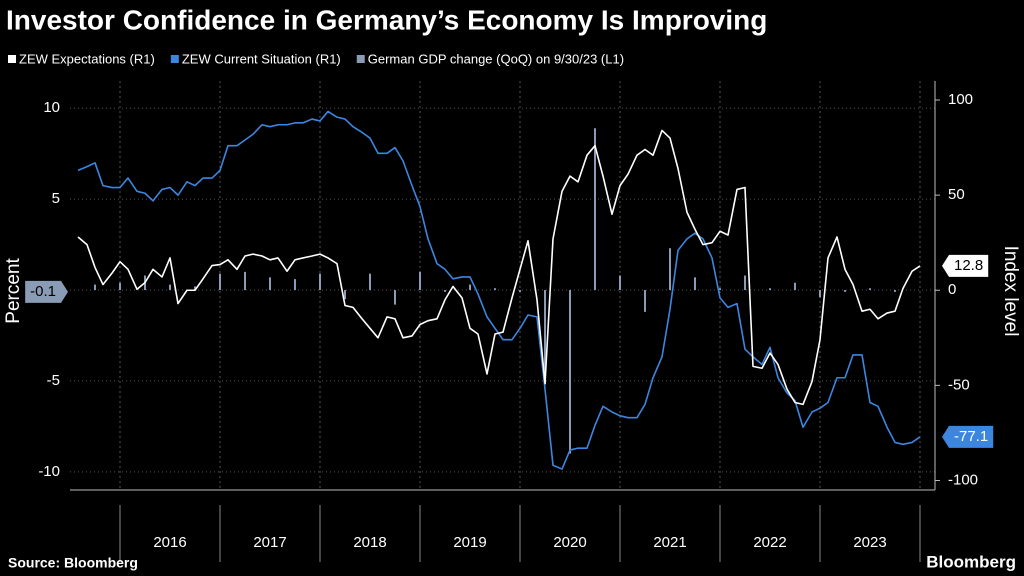 The height and width of the screenshot is (576, 1024). Describe the element at coordinates (53, 380) in the screenshot. I see `y-tick-label: -5` at that location.